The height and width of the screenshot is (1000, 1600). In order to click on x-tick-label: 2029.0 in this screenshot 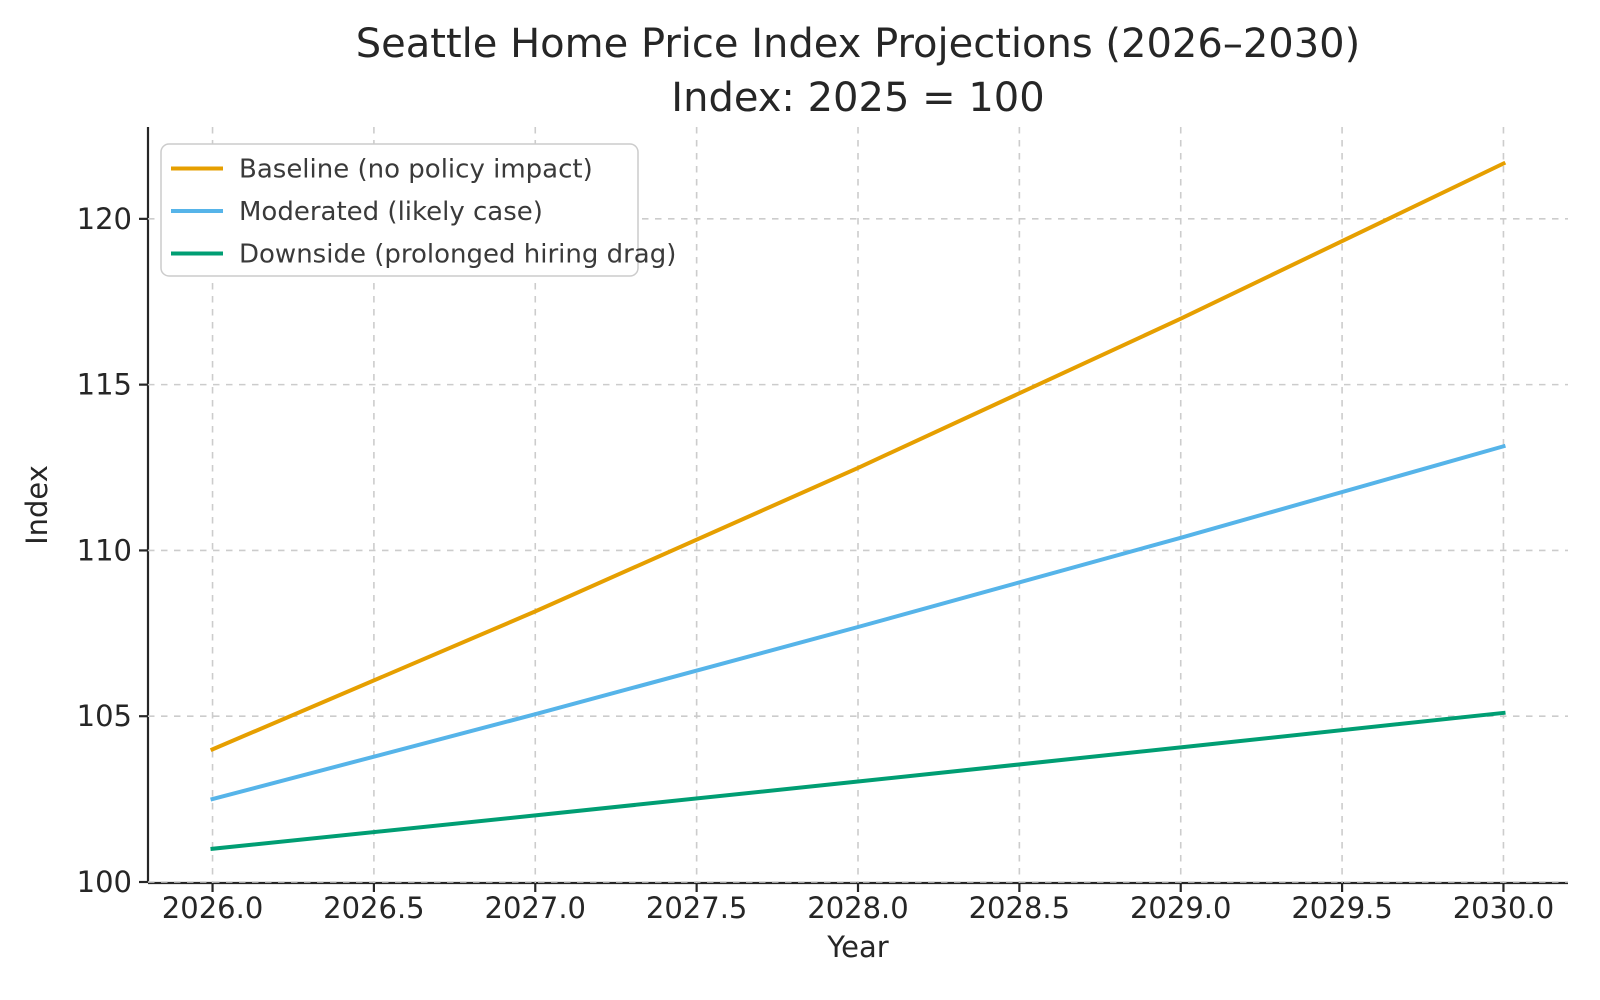, I will do `click(1180, 908)`.